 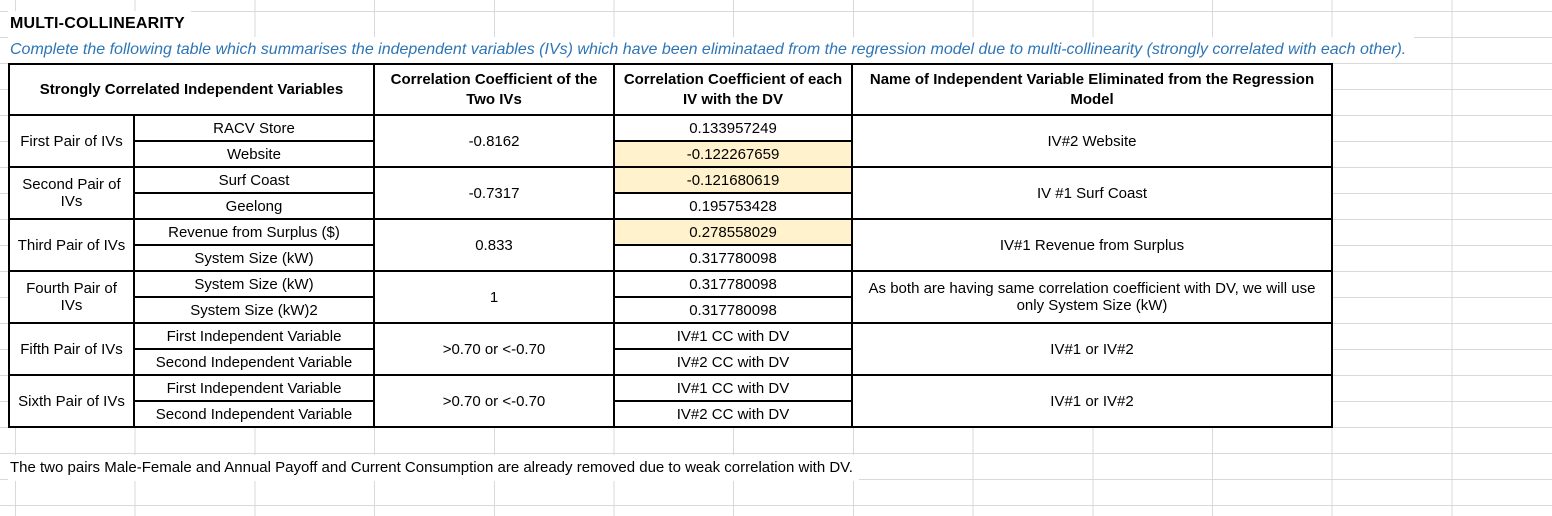 What do you see at coordinates (254, 310) in the screenshot?
I see `iv2-cell: System Size (kW)2` at bounding box center [254, 310].